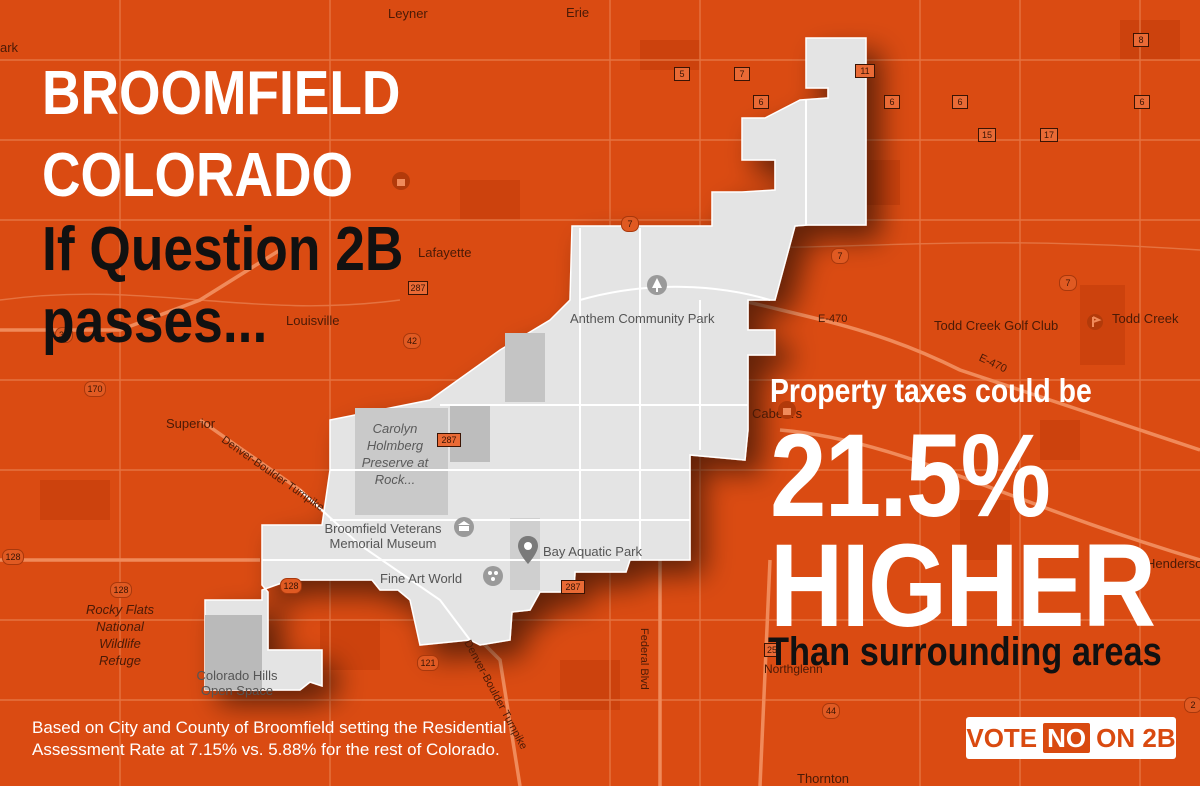 Image resolution: width=1200 pixels, height=786 pixels. Describe the element at coordinates (682, 74) in the screenshot. I see `route-shield-5: 5` at that location.